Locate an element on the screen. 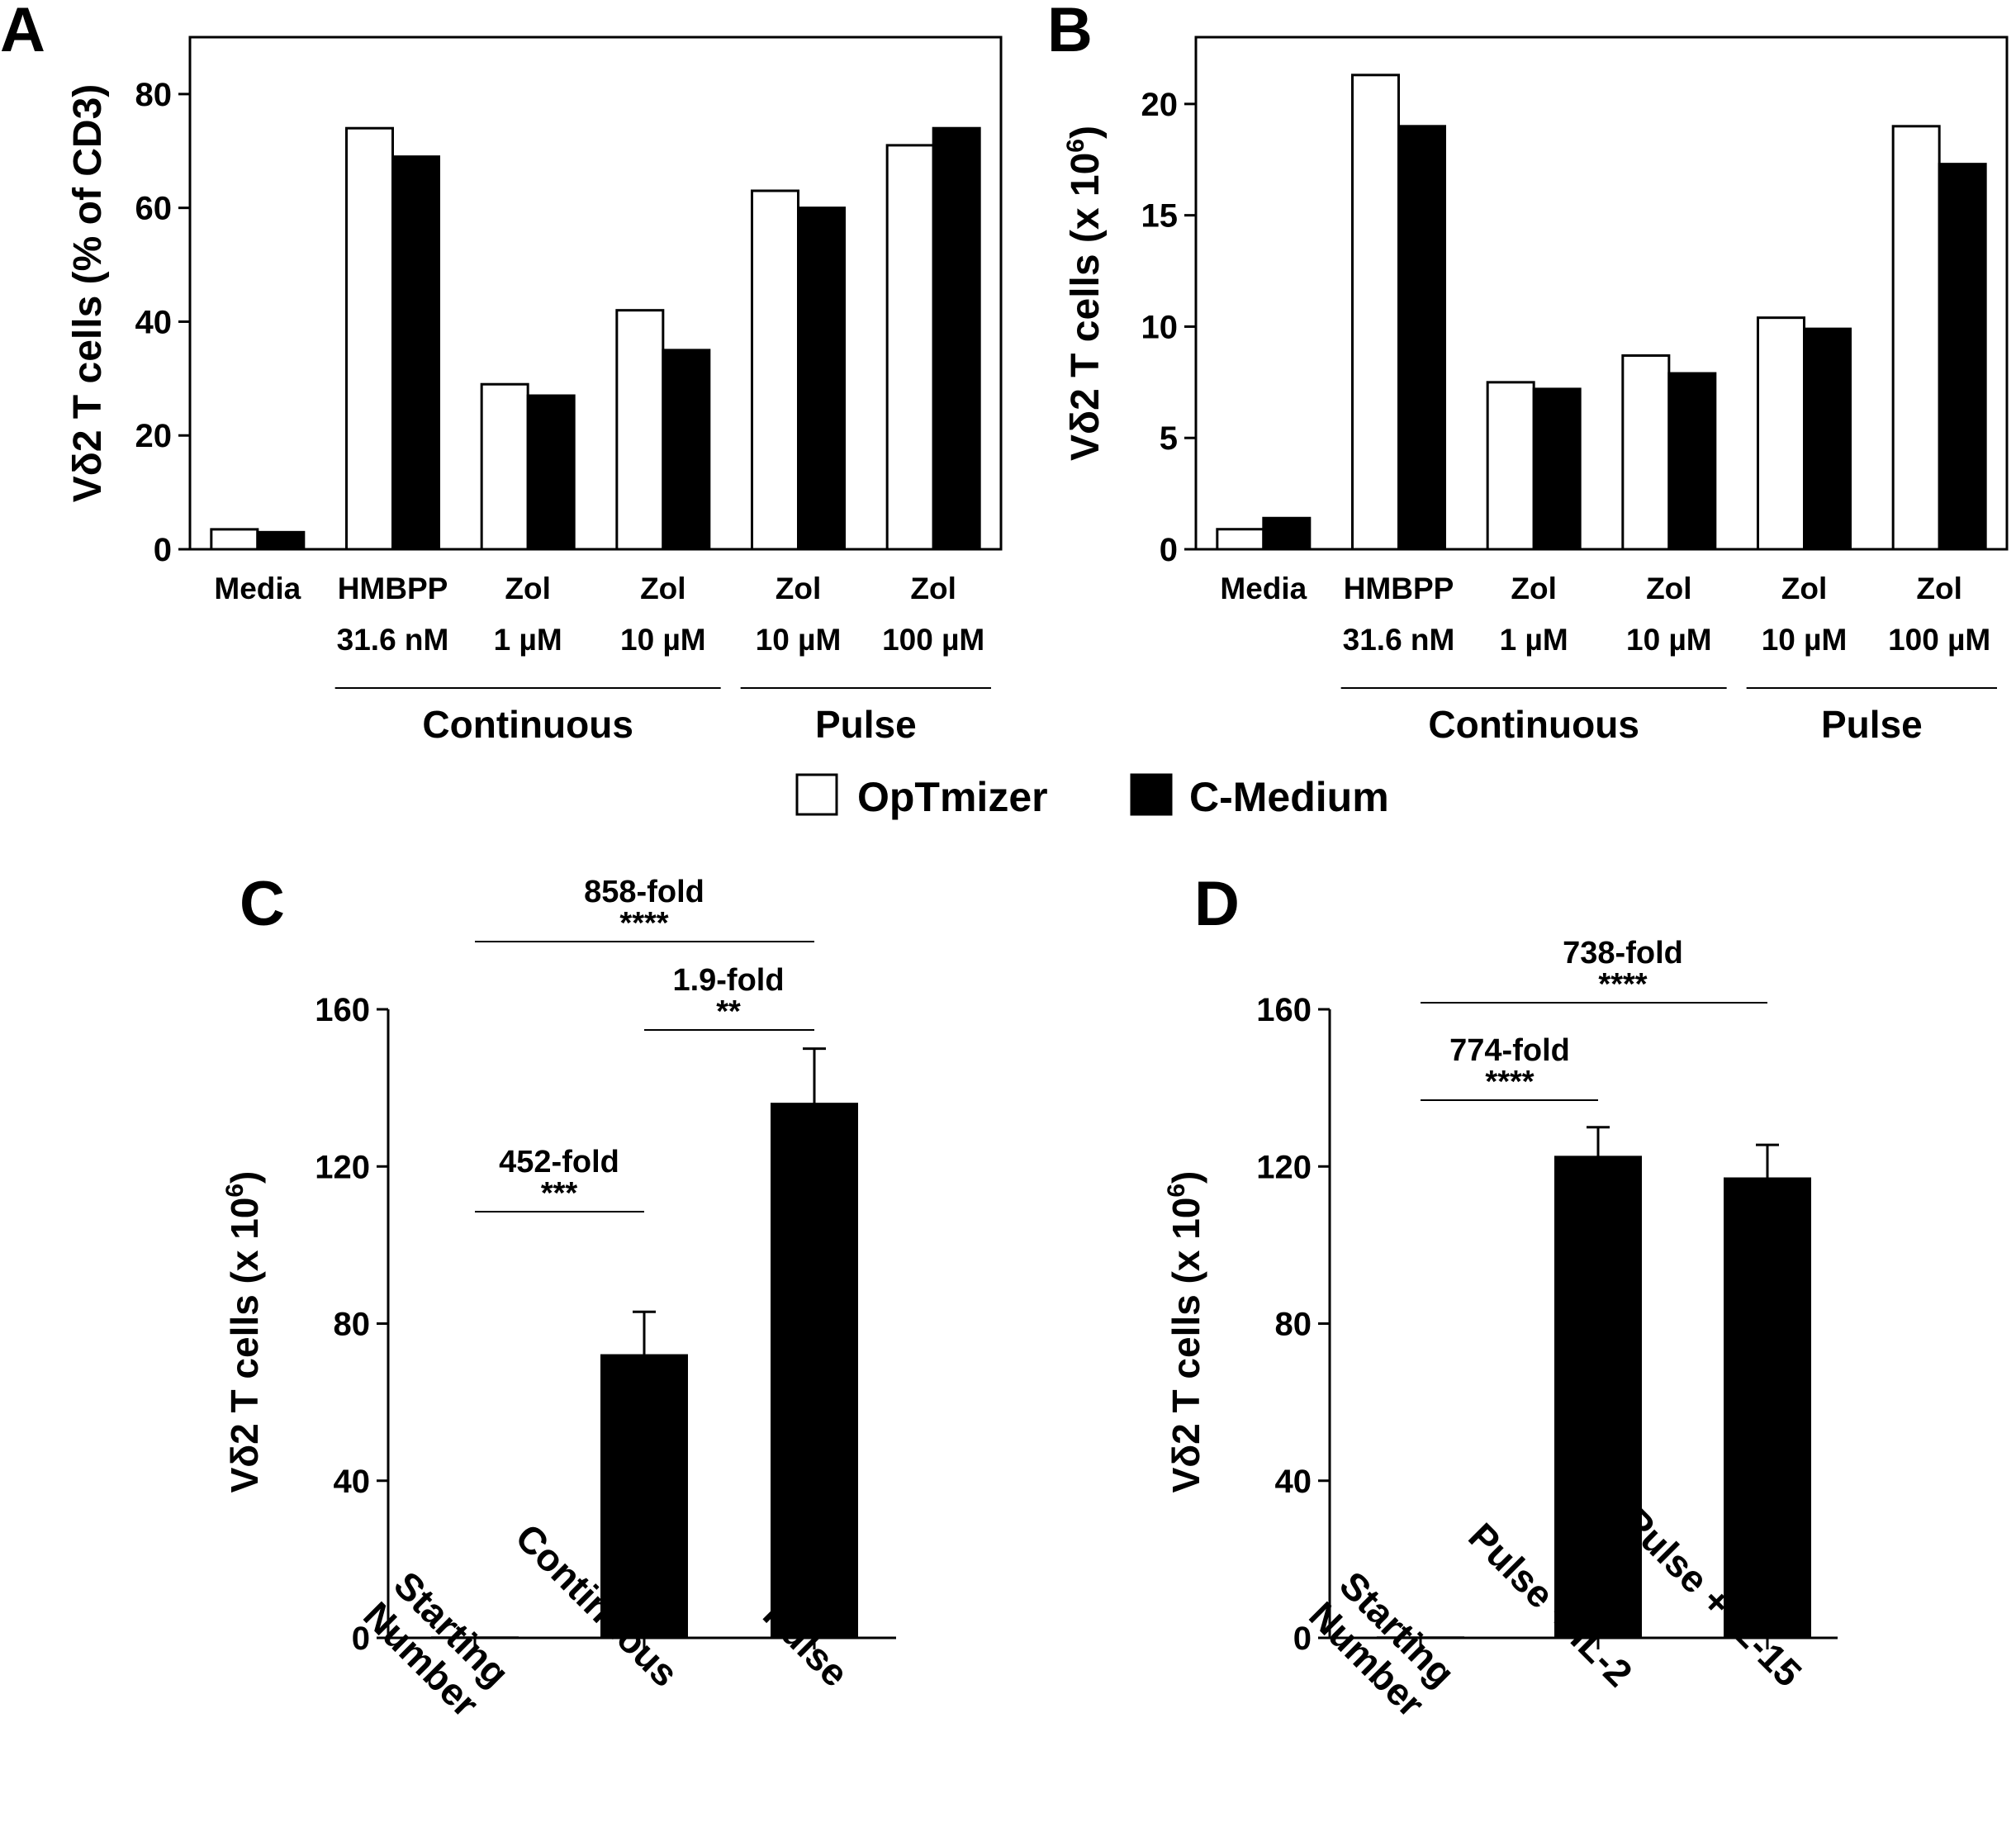 The image size is (2016, 1846). legend-swatch-optmizer is located at coordinates (817, 794).